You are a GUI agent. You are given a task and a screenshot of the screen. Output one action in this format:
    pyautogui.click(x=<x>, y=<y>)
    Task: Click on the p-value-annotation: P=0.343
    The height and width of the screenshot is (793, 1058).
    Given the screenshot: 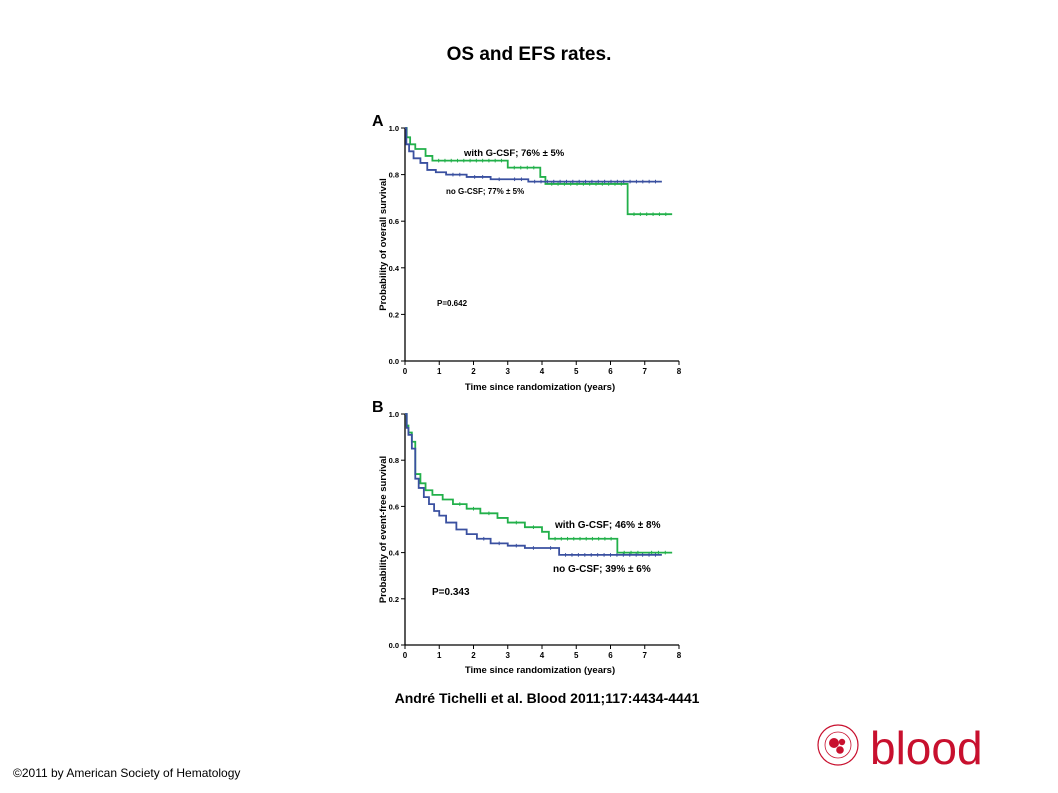 What is the action you would take?
    pyautogui.click(x=451, y=592)
    